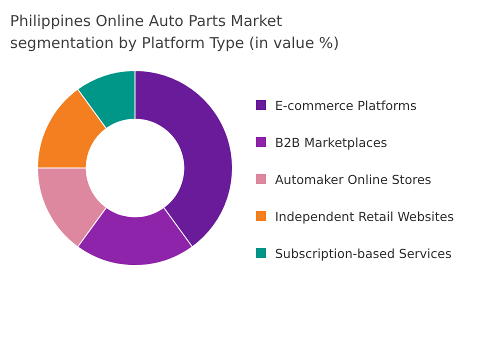  What do you see at coordinates (331, 142) in the screenshot?
I see `legend-label: B2B Marketplaces` at bounding box center [331, 142].